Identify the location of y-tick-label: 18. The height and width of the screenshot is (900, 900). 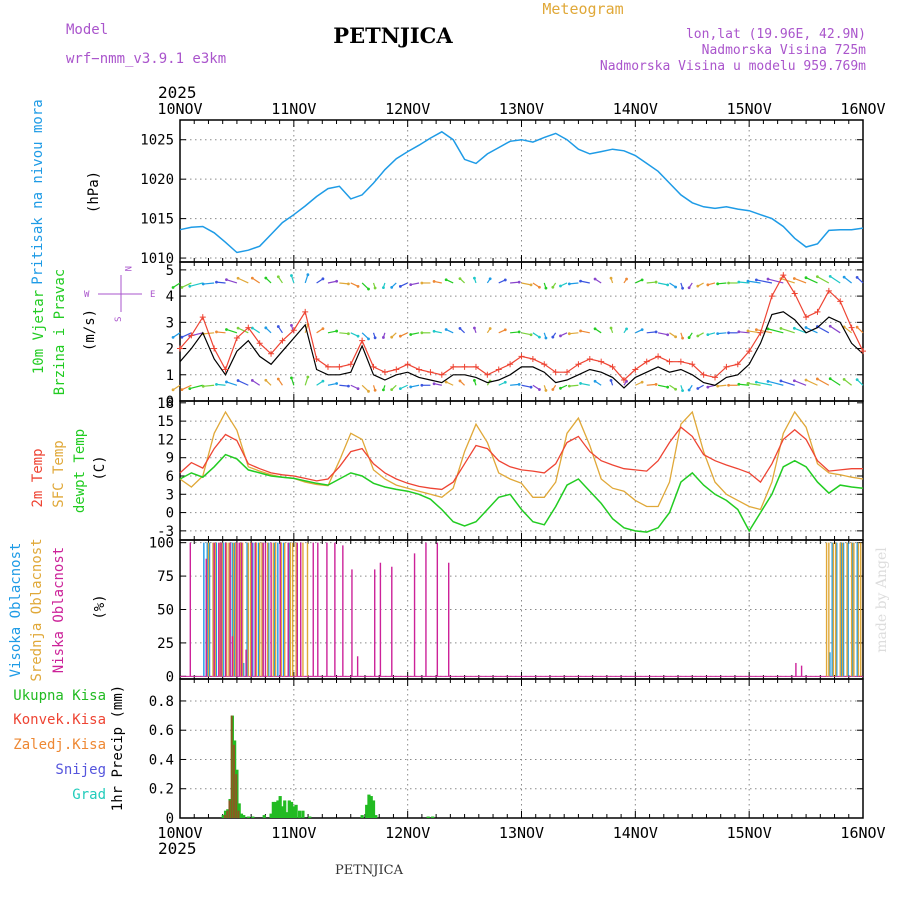
(165, 404).